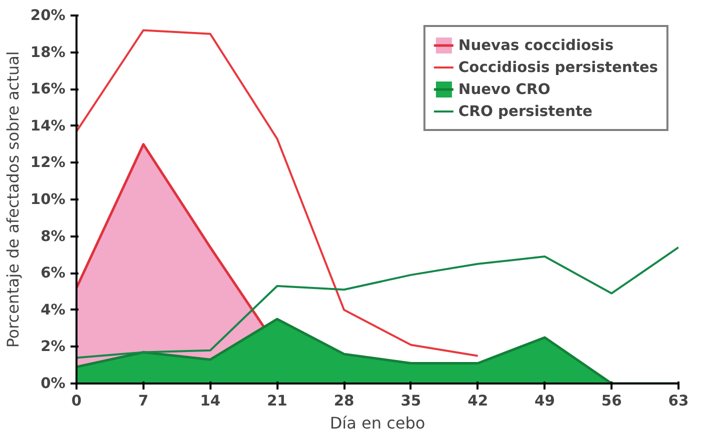 The height and width of the screenshot is (439, 707). I want to click on y-tick-label: 16%, so click(48, 89).